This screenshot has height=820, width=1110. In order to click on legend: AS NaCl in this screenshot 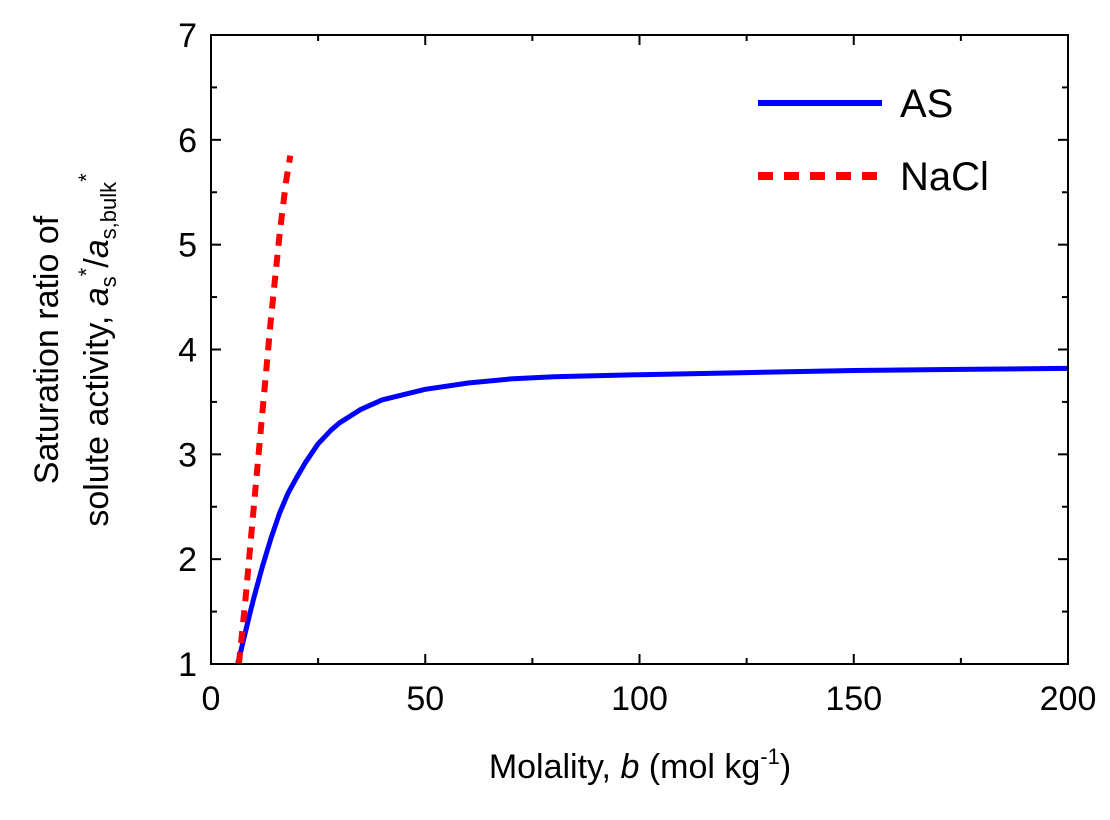, I will do `click(873, 140)`.